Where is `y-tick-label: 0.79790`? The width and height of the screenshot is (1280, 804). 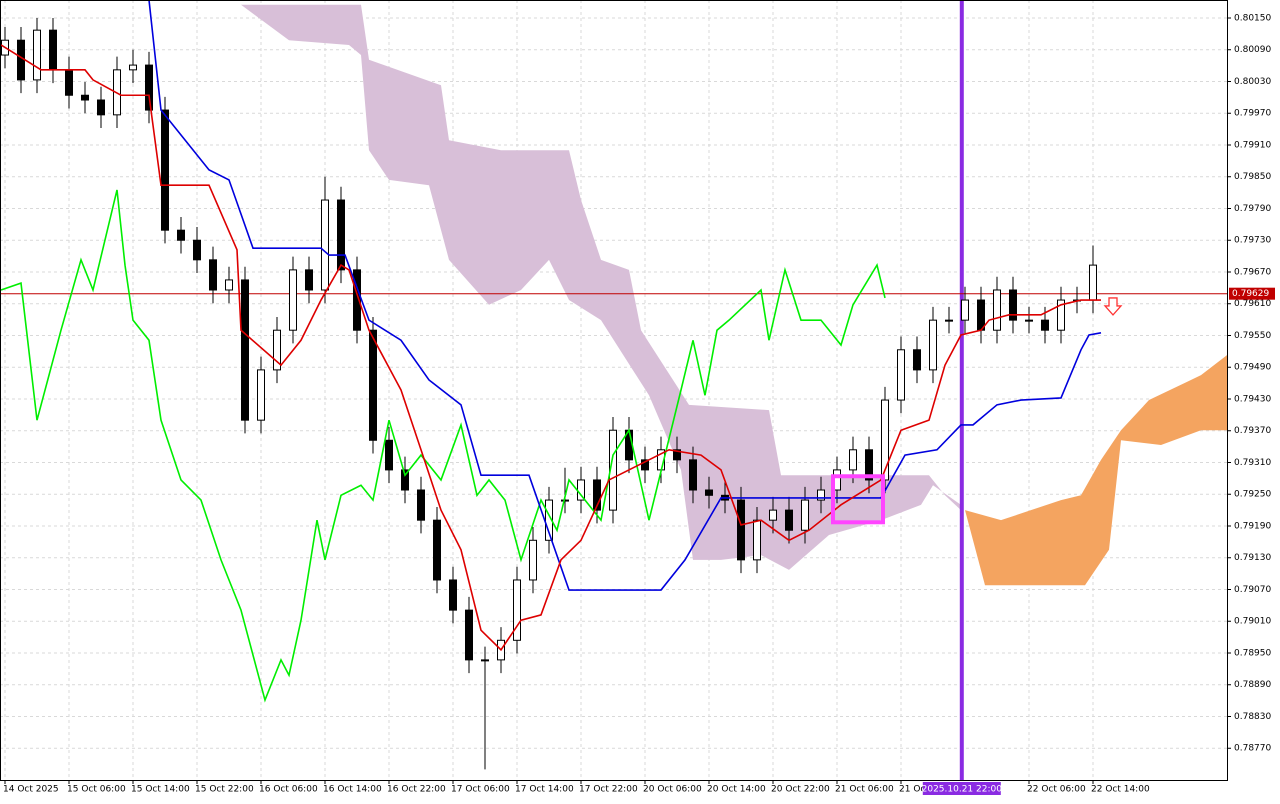 y-tick-label: 0.79790 is located at coordinates (1252, 209).